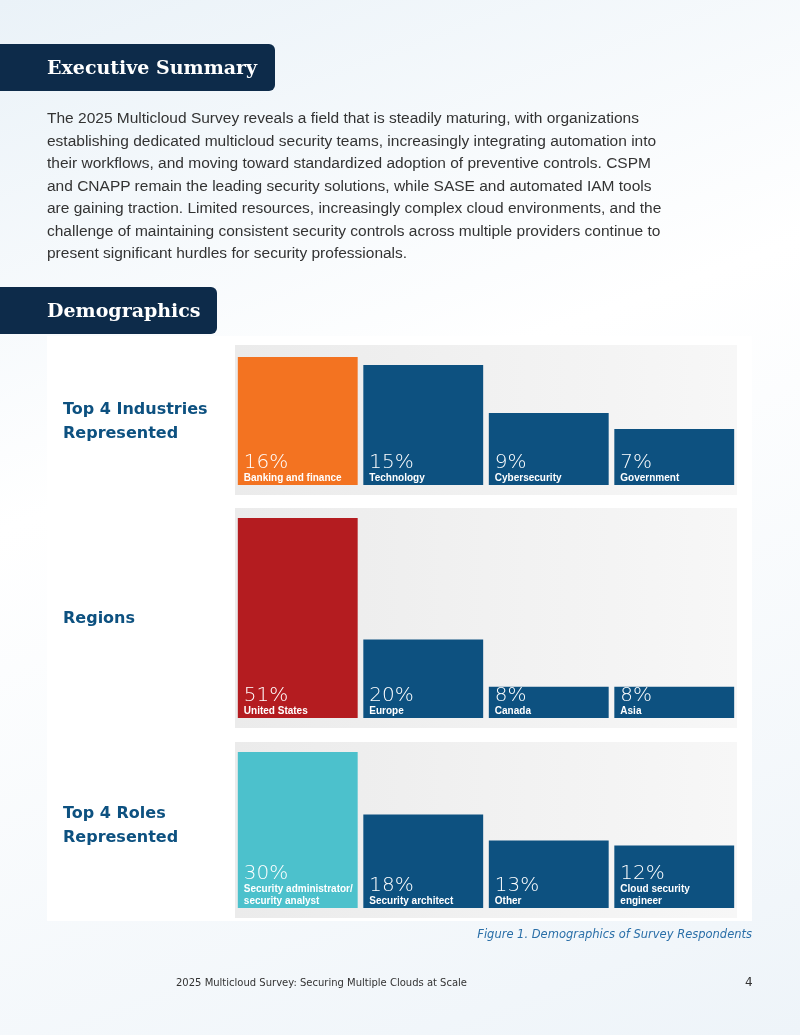 The height and width of the screenshot is (1035, 800). I want to click on x-tick-label: Cloud security engineer, so click(655, 894).